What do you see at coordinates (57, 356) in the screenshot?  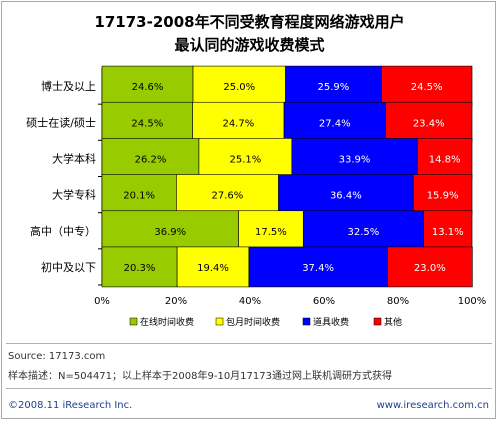 I see `source-text: Source: 17173.com` at bounding box center [57, 356].